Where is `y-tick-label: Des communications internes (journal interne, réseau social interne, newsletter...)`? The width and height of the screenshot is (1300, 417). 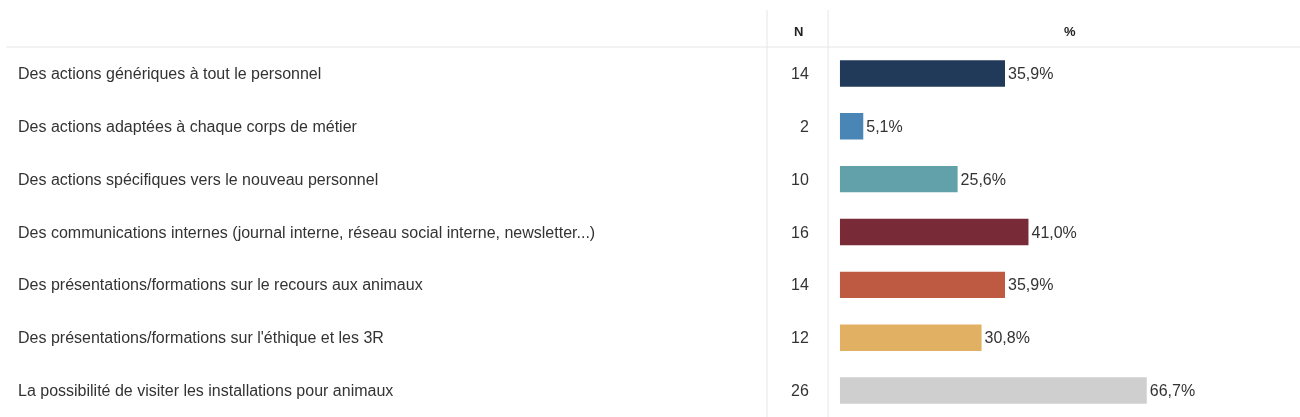
y-tick-label: Des communications internes (journal interne, réseau social interne, newsletter...) is located at coordinates (307, 232).